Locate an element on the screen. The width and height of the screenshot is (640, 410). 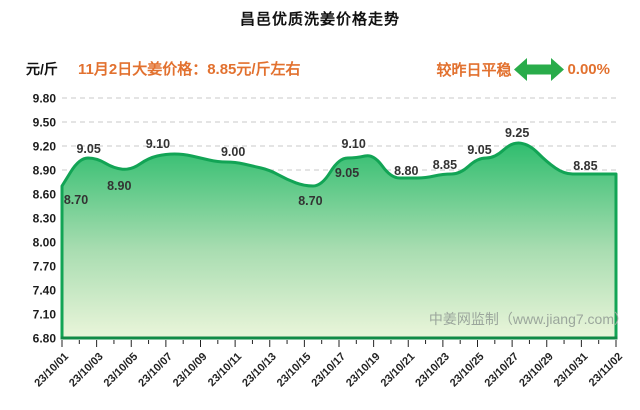
point-label: 8.90 is located at coordinates (119, 186).